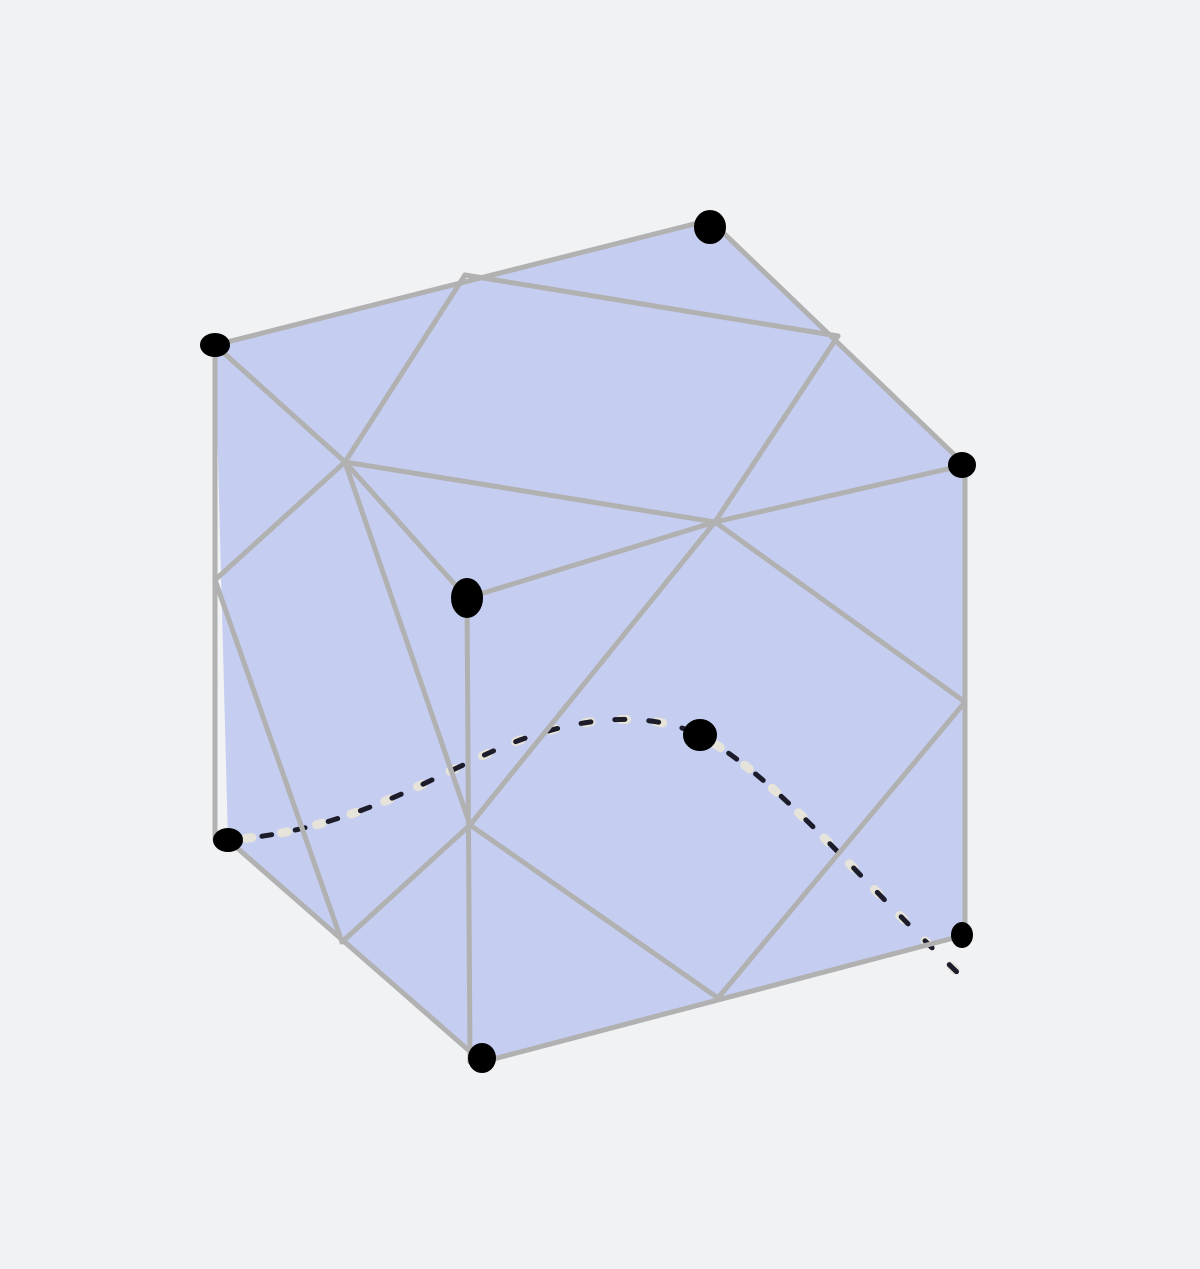 The image size is (1200, 1269). I want to click on vertex-front-top, so click(467, 598).